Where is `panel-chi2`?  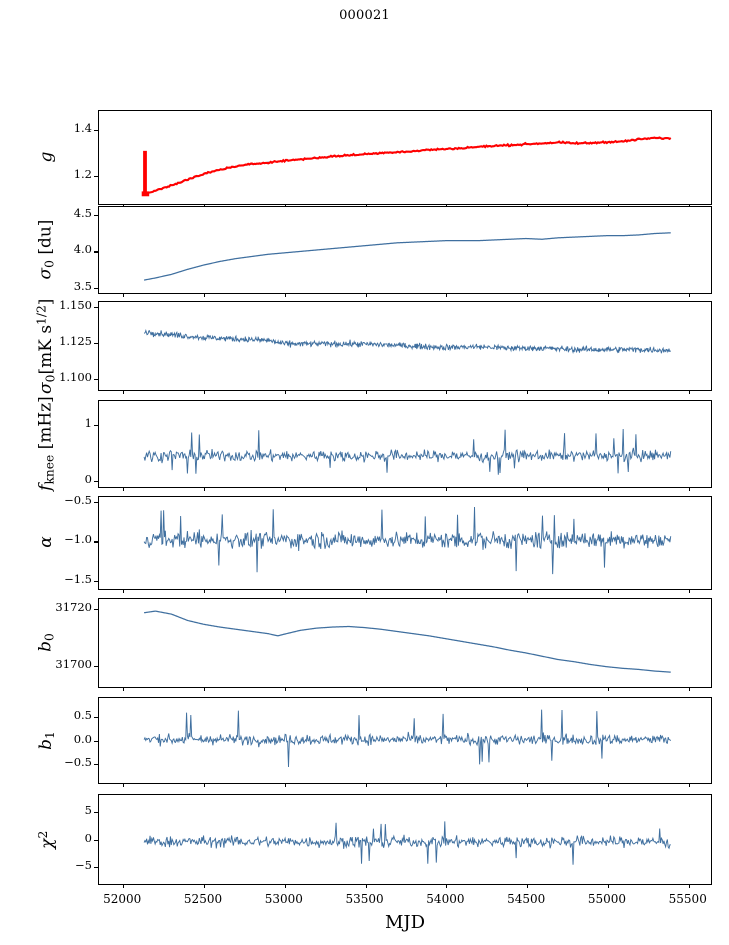 panel-chi2 is located at coordinates (405, 841).